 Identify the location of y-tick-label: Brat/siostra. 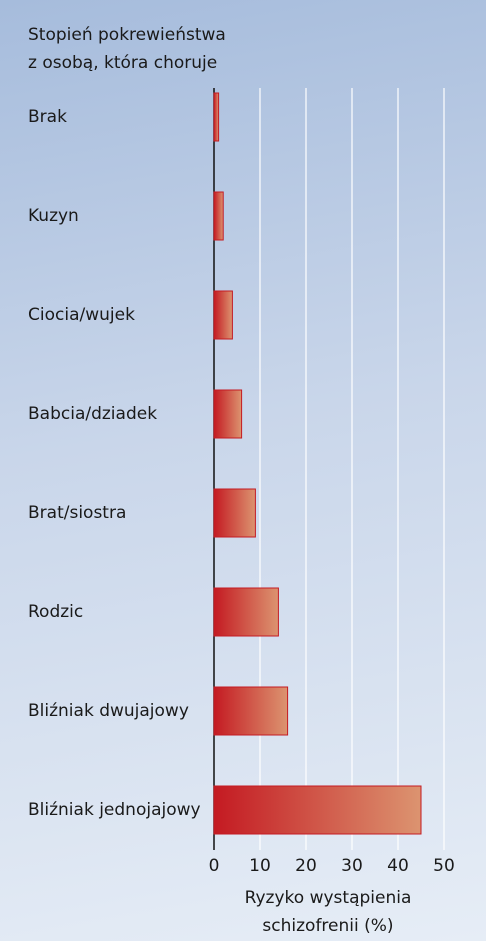
(77, 513).